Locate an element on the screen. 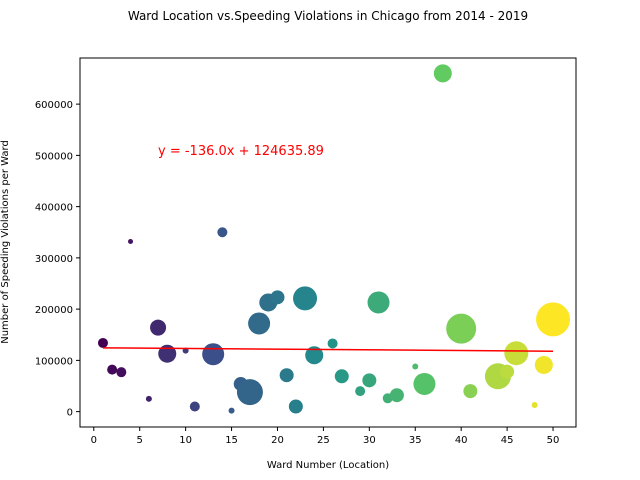 This screenshot has height=480, width=640. regression-equation-label: y = -136.0x + 124635.89 is located at coordinates (241, 151).